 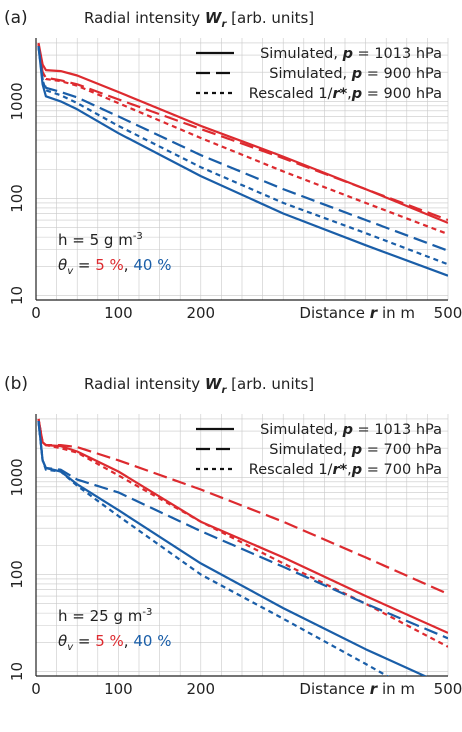 I want to click on legend-label: Rescaled 1/r*,p = 900 hPa, so click(x=345, y=94).